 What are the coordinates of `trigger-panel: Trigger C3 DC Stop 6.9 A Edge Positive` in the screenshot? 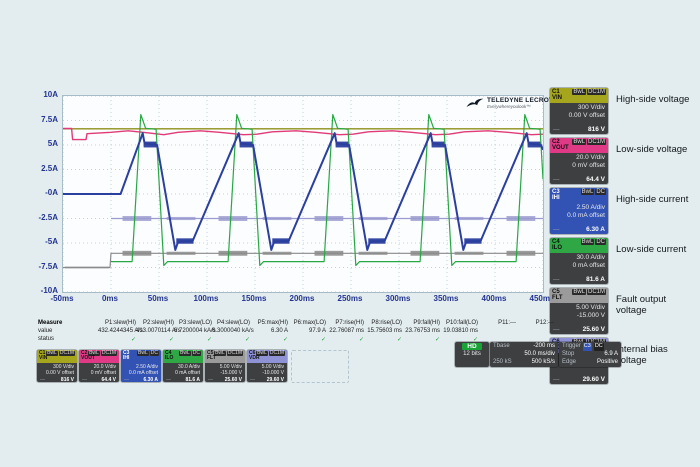 It's located at (590, 355).